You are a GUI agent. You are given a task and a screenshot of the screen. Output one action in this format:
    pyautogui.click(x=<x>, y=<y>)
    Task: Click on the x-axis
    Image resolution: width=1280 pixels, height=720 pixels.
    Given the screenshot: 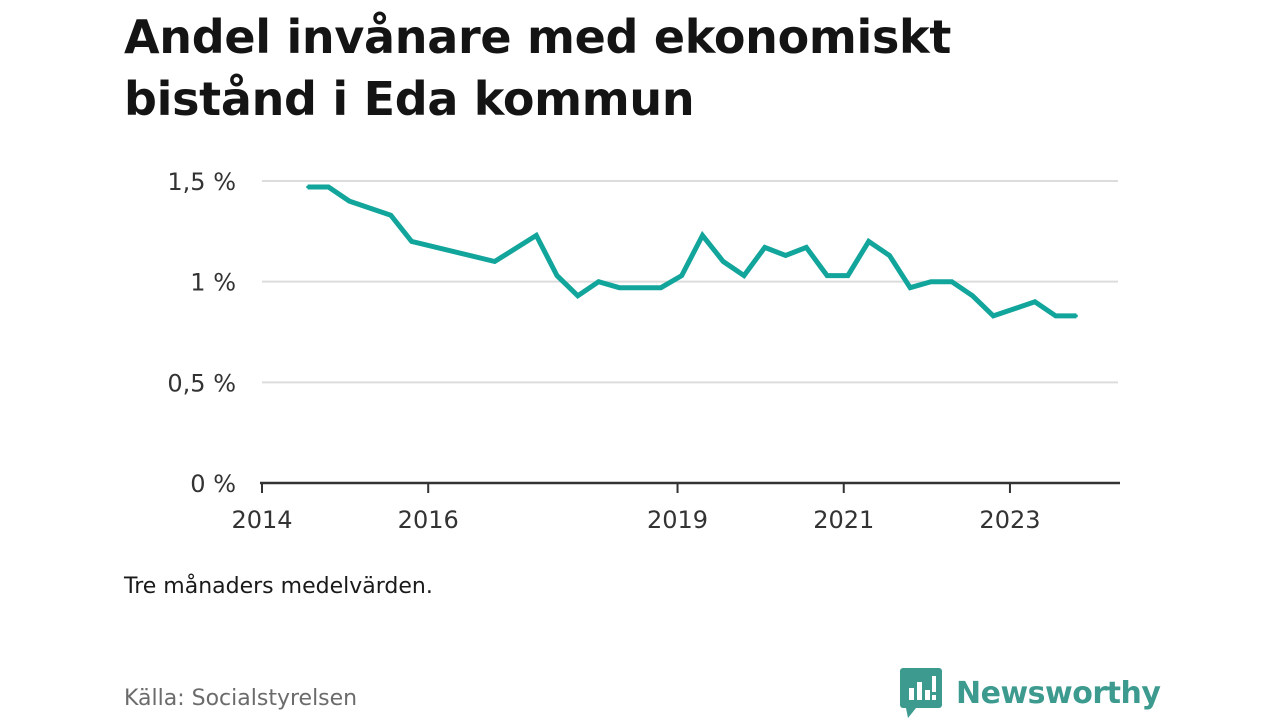 What is the action you would take?
    pyautogui.click(x=690, y=487)
    